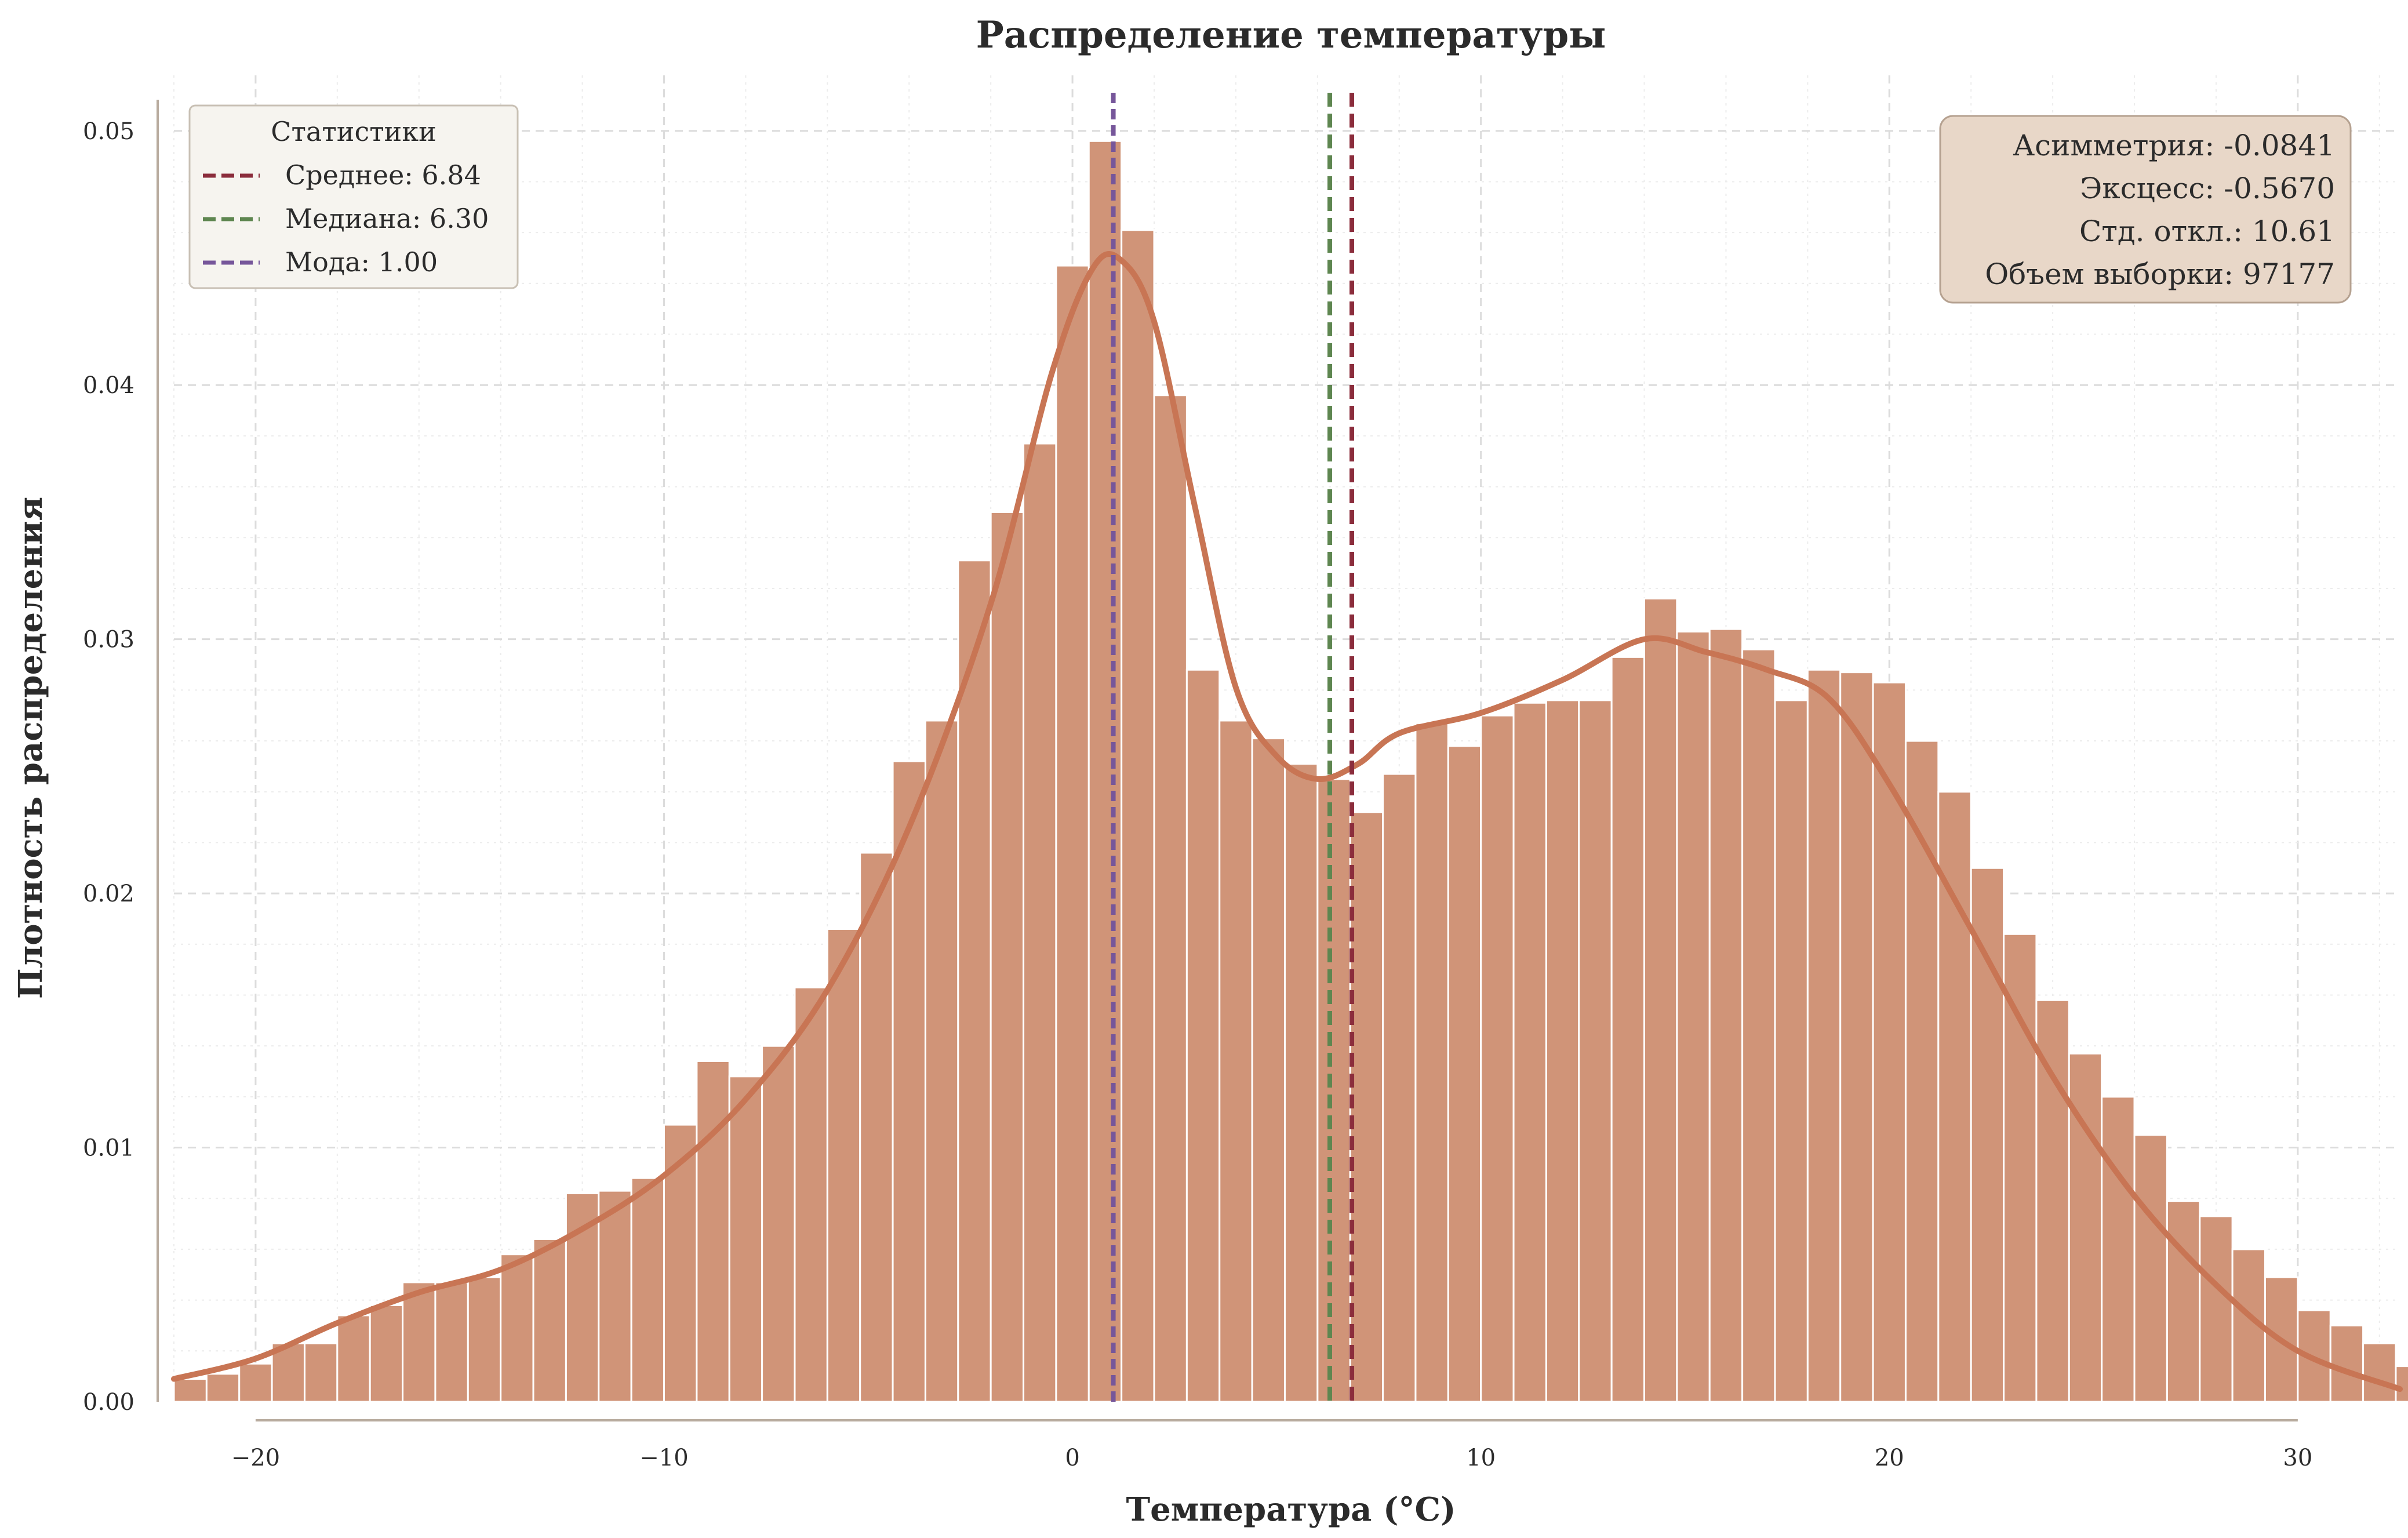 Image resolution: width=2408 pixels, height=1538 pixels. What do you see at coordinates (2207, 231) in the screenshot?
I see `stats-std: Стд. откл.: 10.61` at bounding box center [2207, 231].